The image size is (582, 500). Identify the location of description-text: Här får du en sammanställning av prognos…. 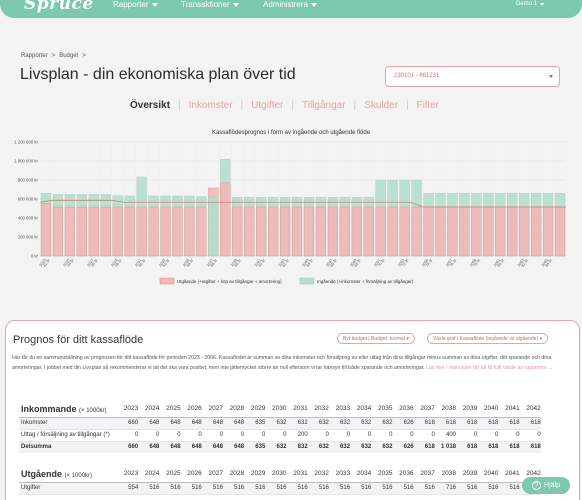
(282, 363).